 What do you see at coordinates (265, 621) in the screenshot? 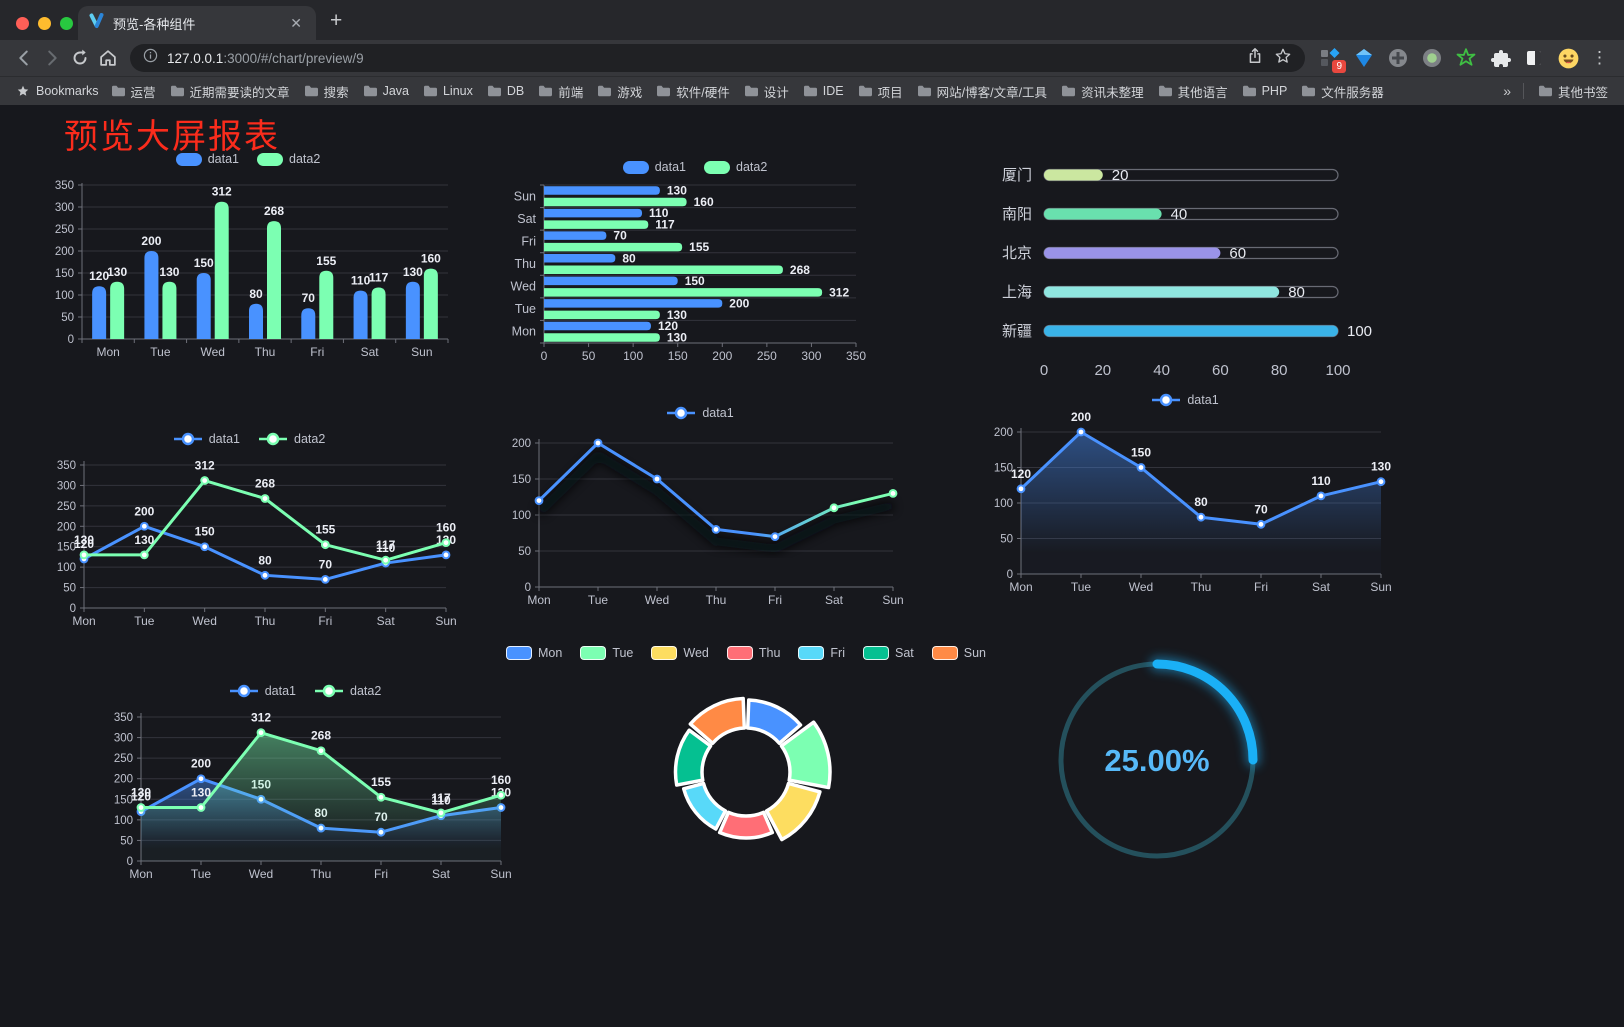
I see `svg-text: Thu` at bounding box center [265, 621].